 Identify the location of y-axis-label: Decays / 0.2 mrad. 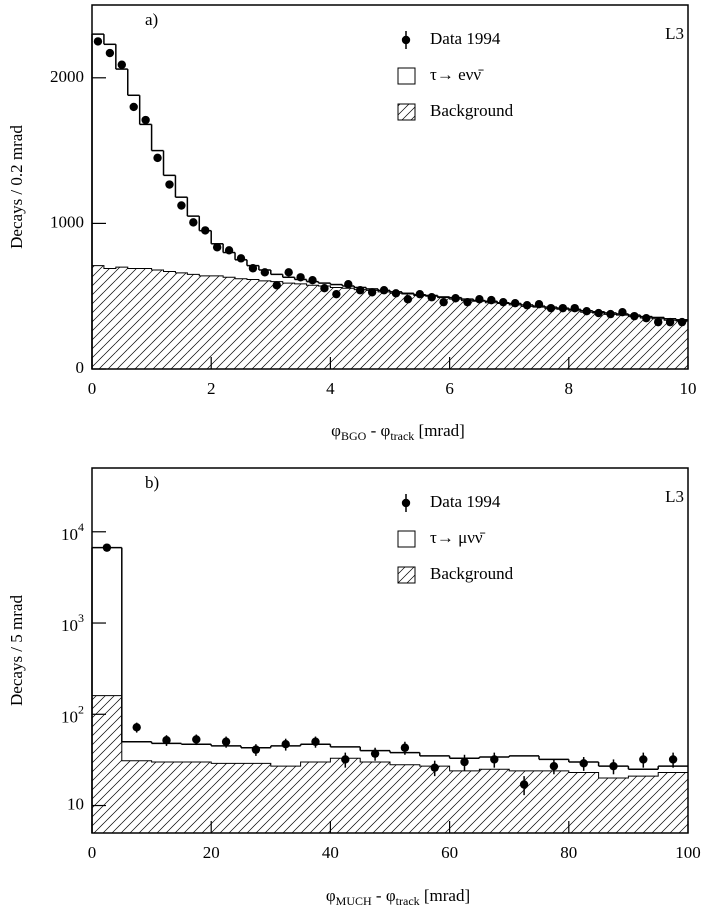
(16, 187).